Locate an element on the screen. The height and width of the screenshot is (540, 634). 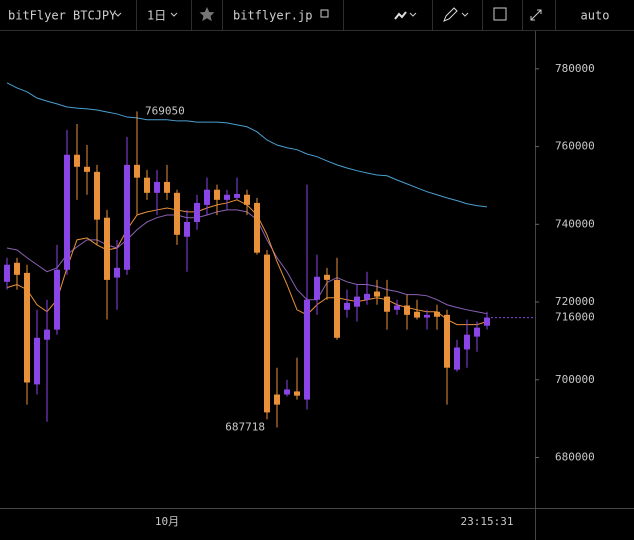
symbol-select: bitFlyer BTCJPY is located at coordinates (62, 16).